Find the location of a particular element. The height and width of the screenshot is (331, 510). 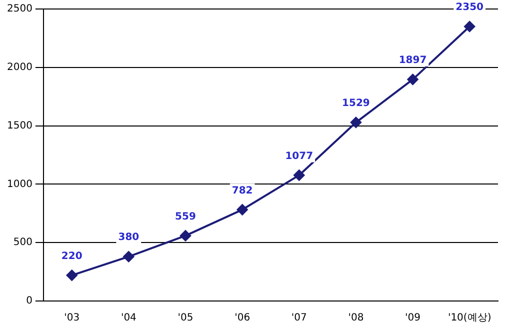

data-label: 220 is located at coordinates (71, 256).